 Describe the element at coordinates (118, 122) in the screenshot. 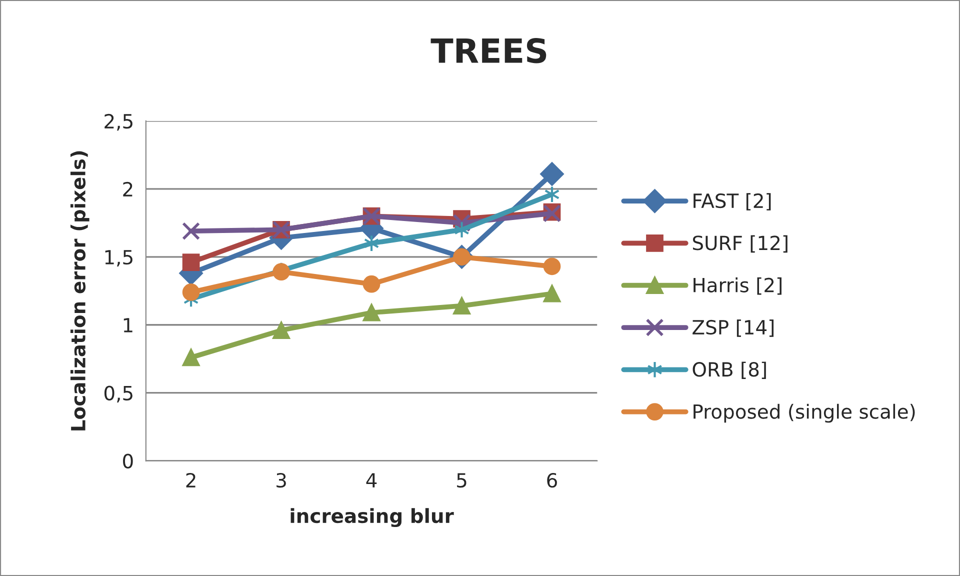

I see `y-tick-label: 2,5` at that location.